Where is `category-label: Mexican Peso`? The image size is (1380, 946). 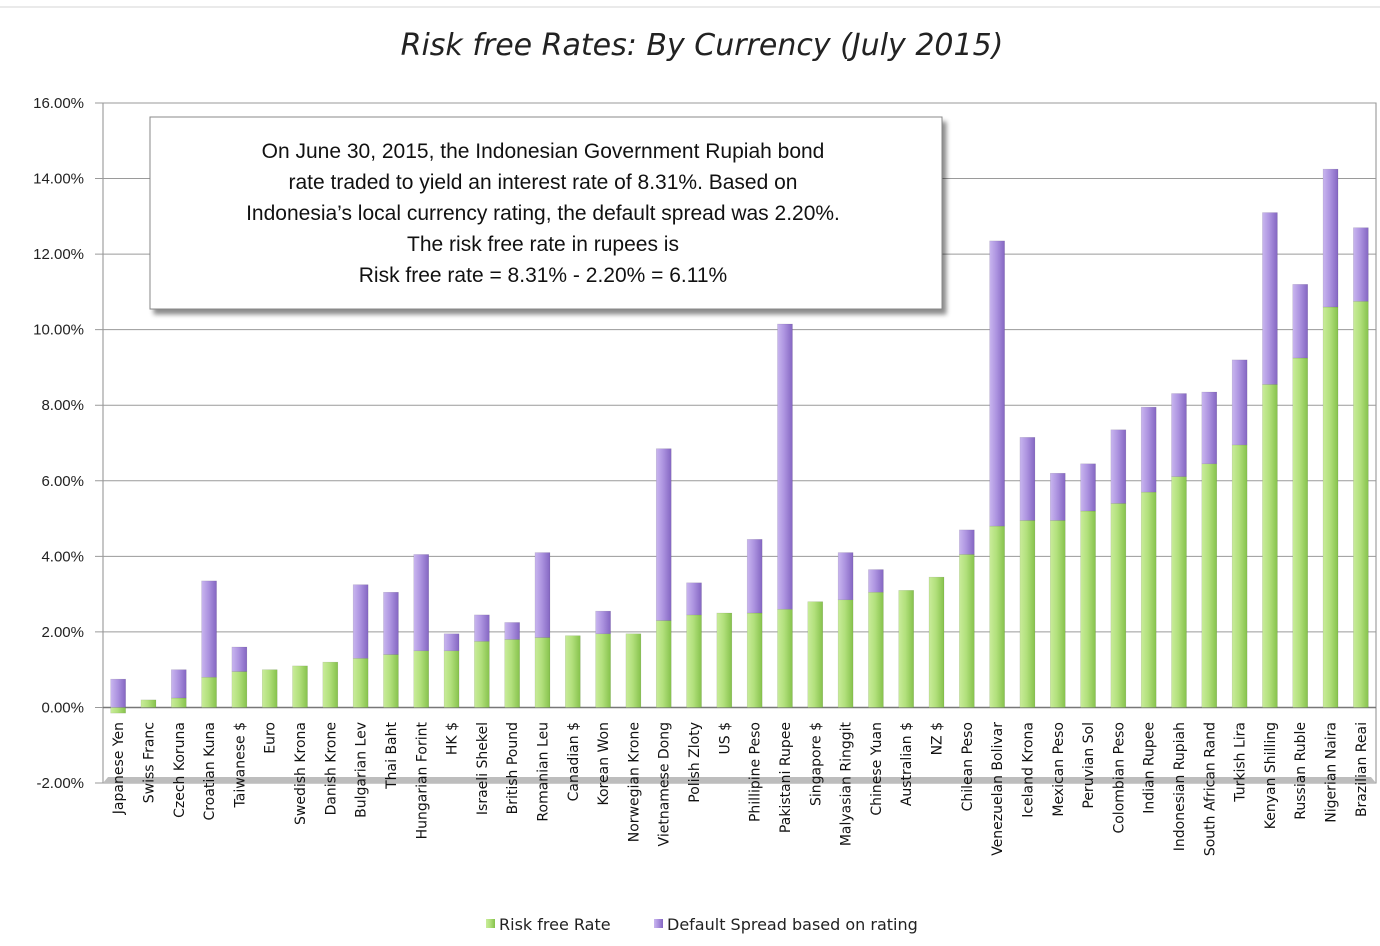
category-label: Mexican Peso is located at coordinates (1059, 769).